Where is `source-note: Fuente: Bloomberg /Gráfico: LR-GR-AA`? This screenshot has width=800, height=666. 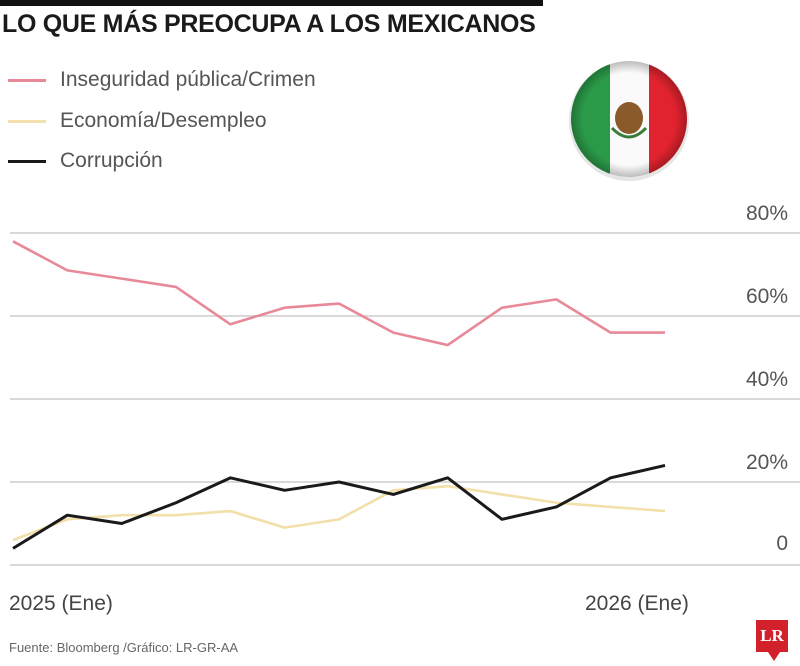 source-note: Fuente: Bloomberg /Gráfico: LR-GR-AA is located at coordinates (124, 647).